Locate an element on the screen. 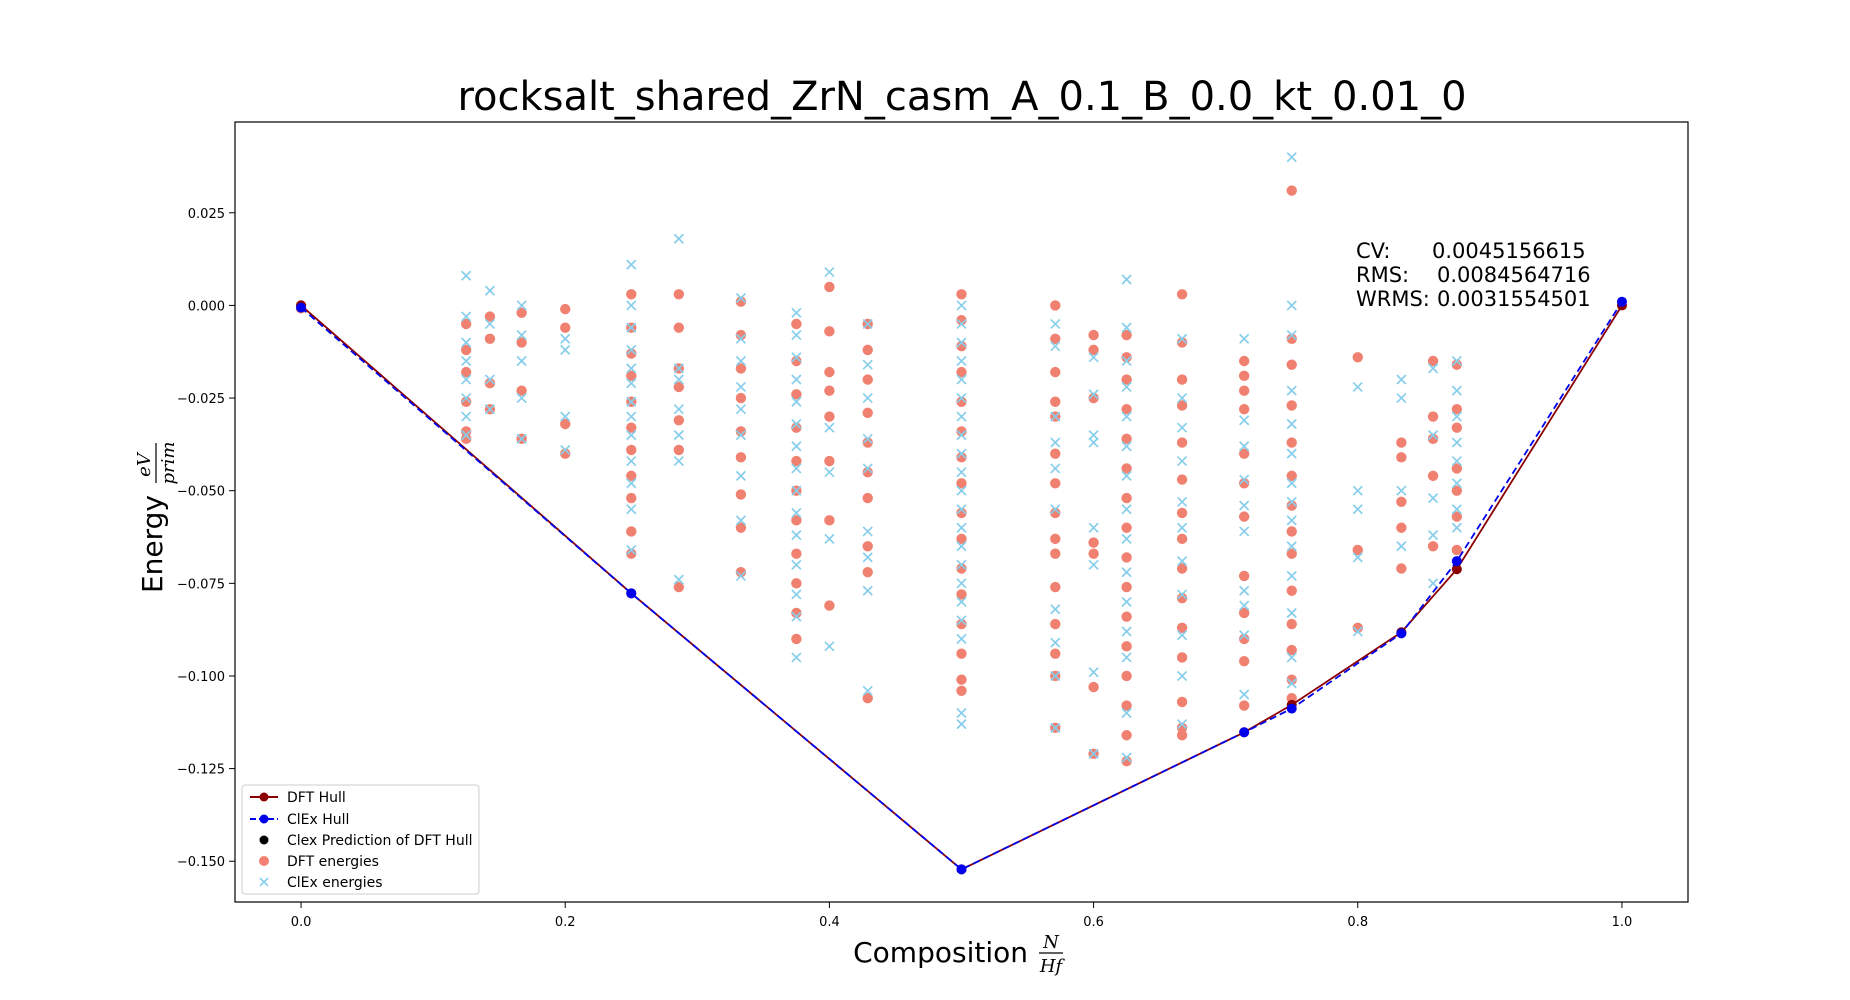  legend-clex-prediction-label: Clex Prediction of DFT Hull is located at coordinates (379, 841).